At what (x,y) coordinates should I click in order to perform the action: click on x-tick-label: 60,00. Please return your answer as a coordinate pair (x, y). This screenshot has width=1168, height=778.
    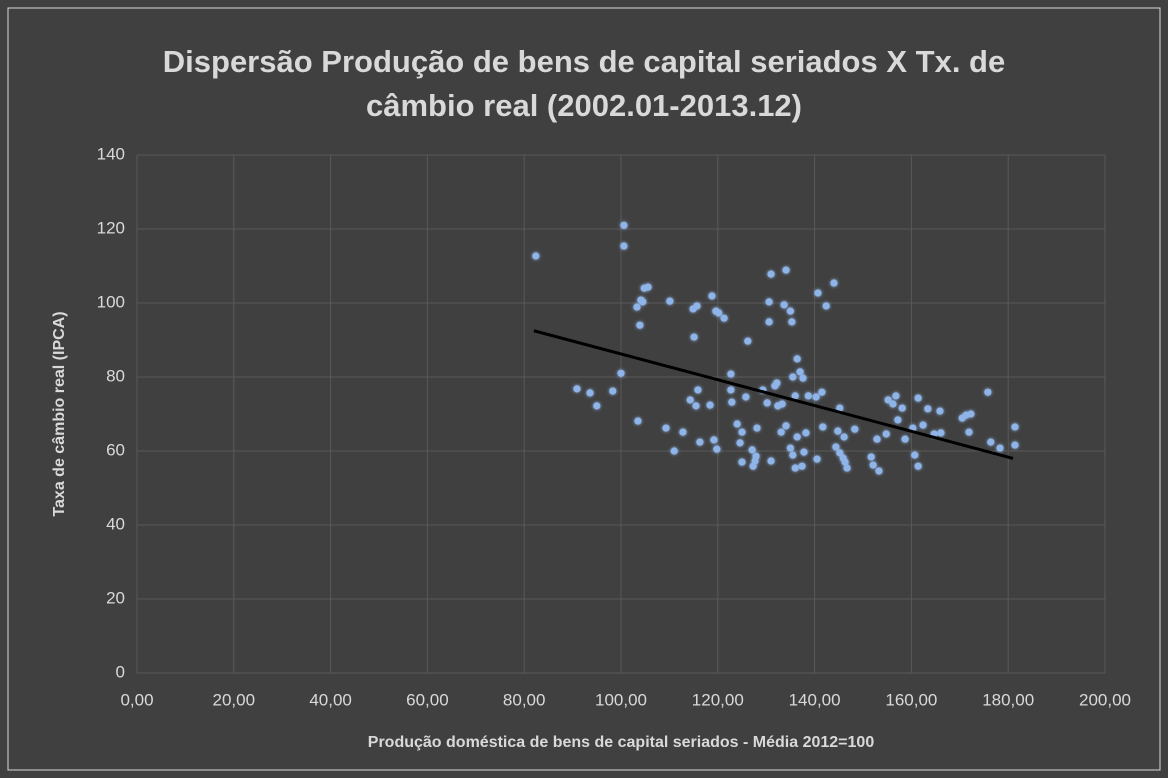
    Looking at the image, I should click on (427, 699).